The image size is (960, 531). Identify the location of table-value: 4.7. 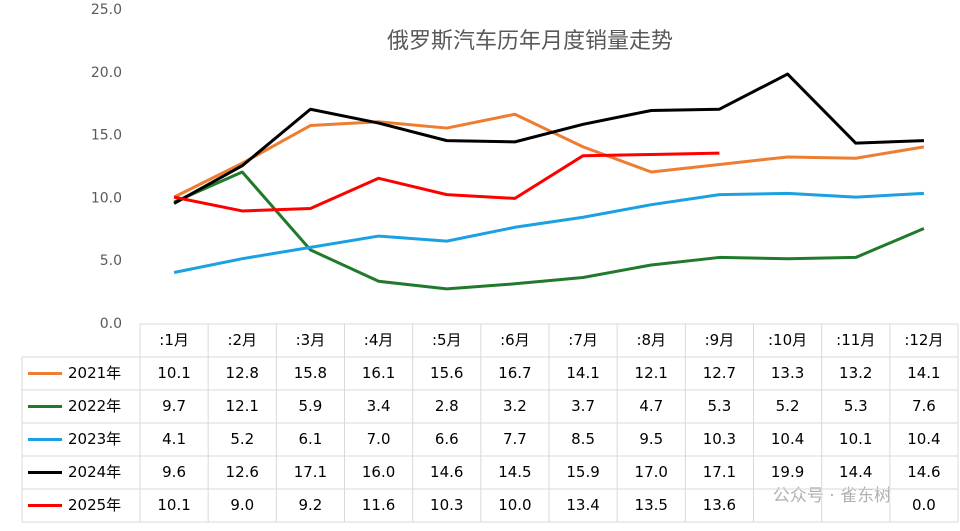
(651, 406).